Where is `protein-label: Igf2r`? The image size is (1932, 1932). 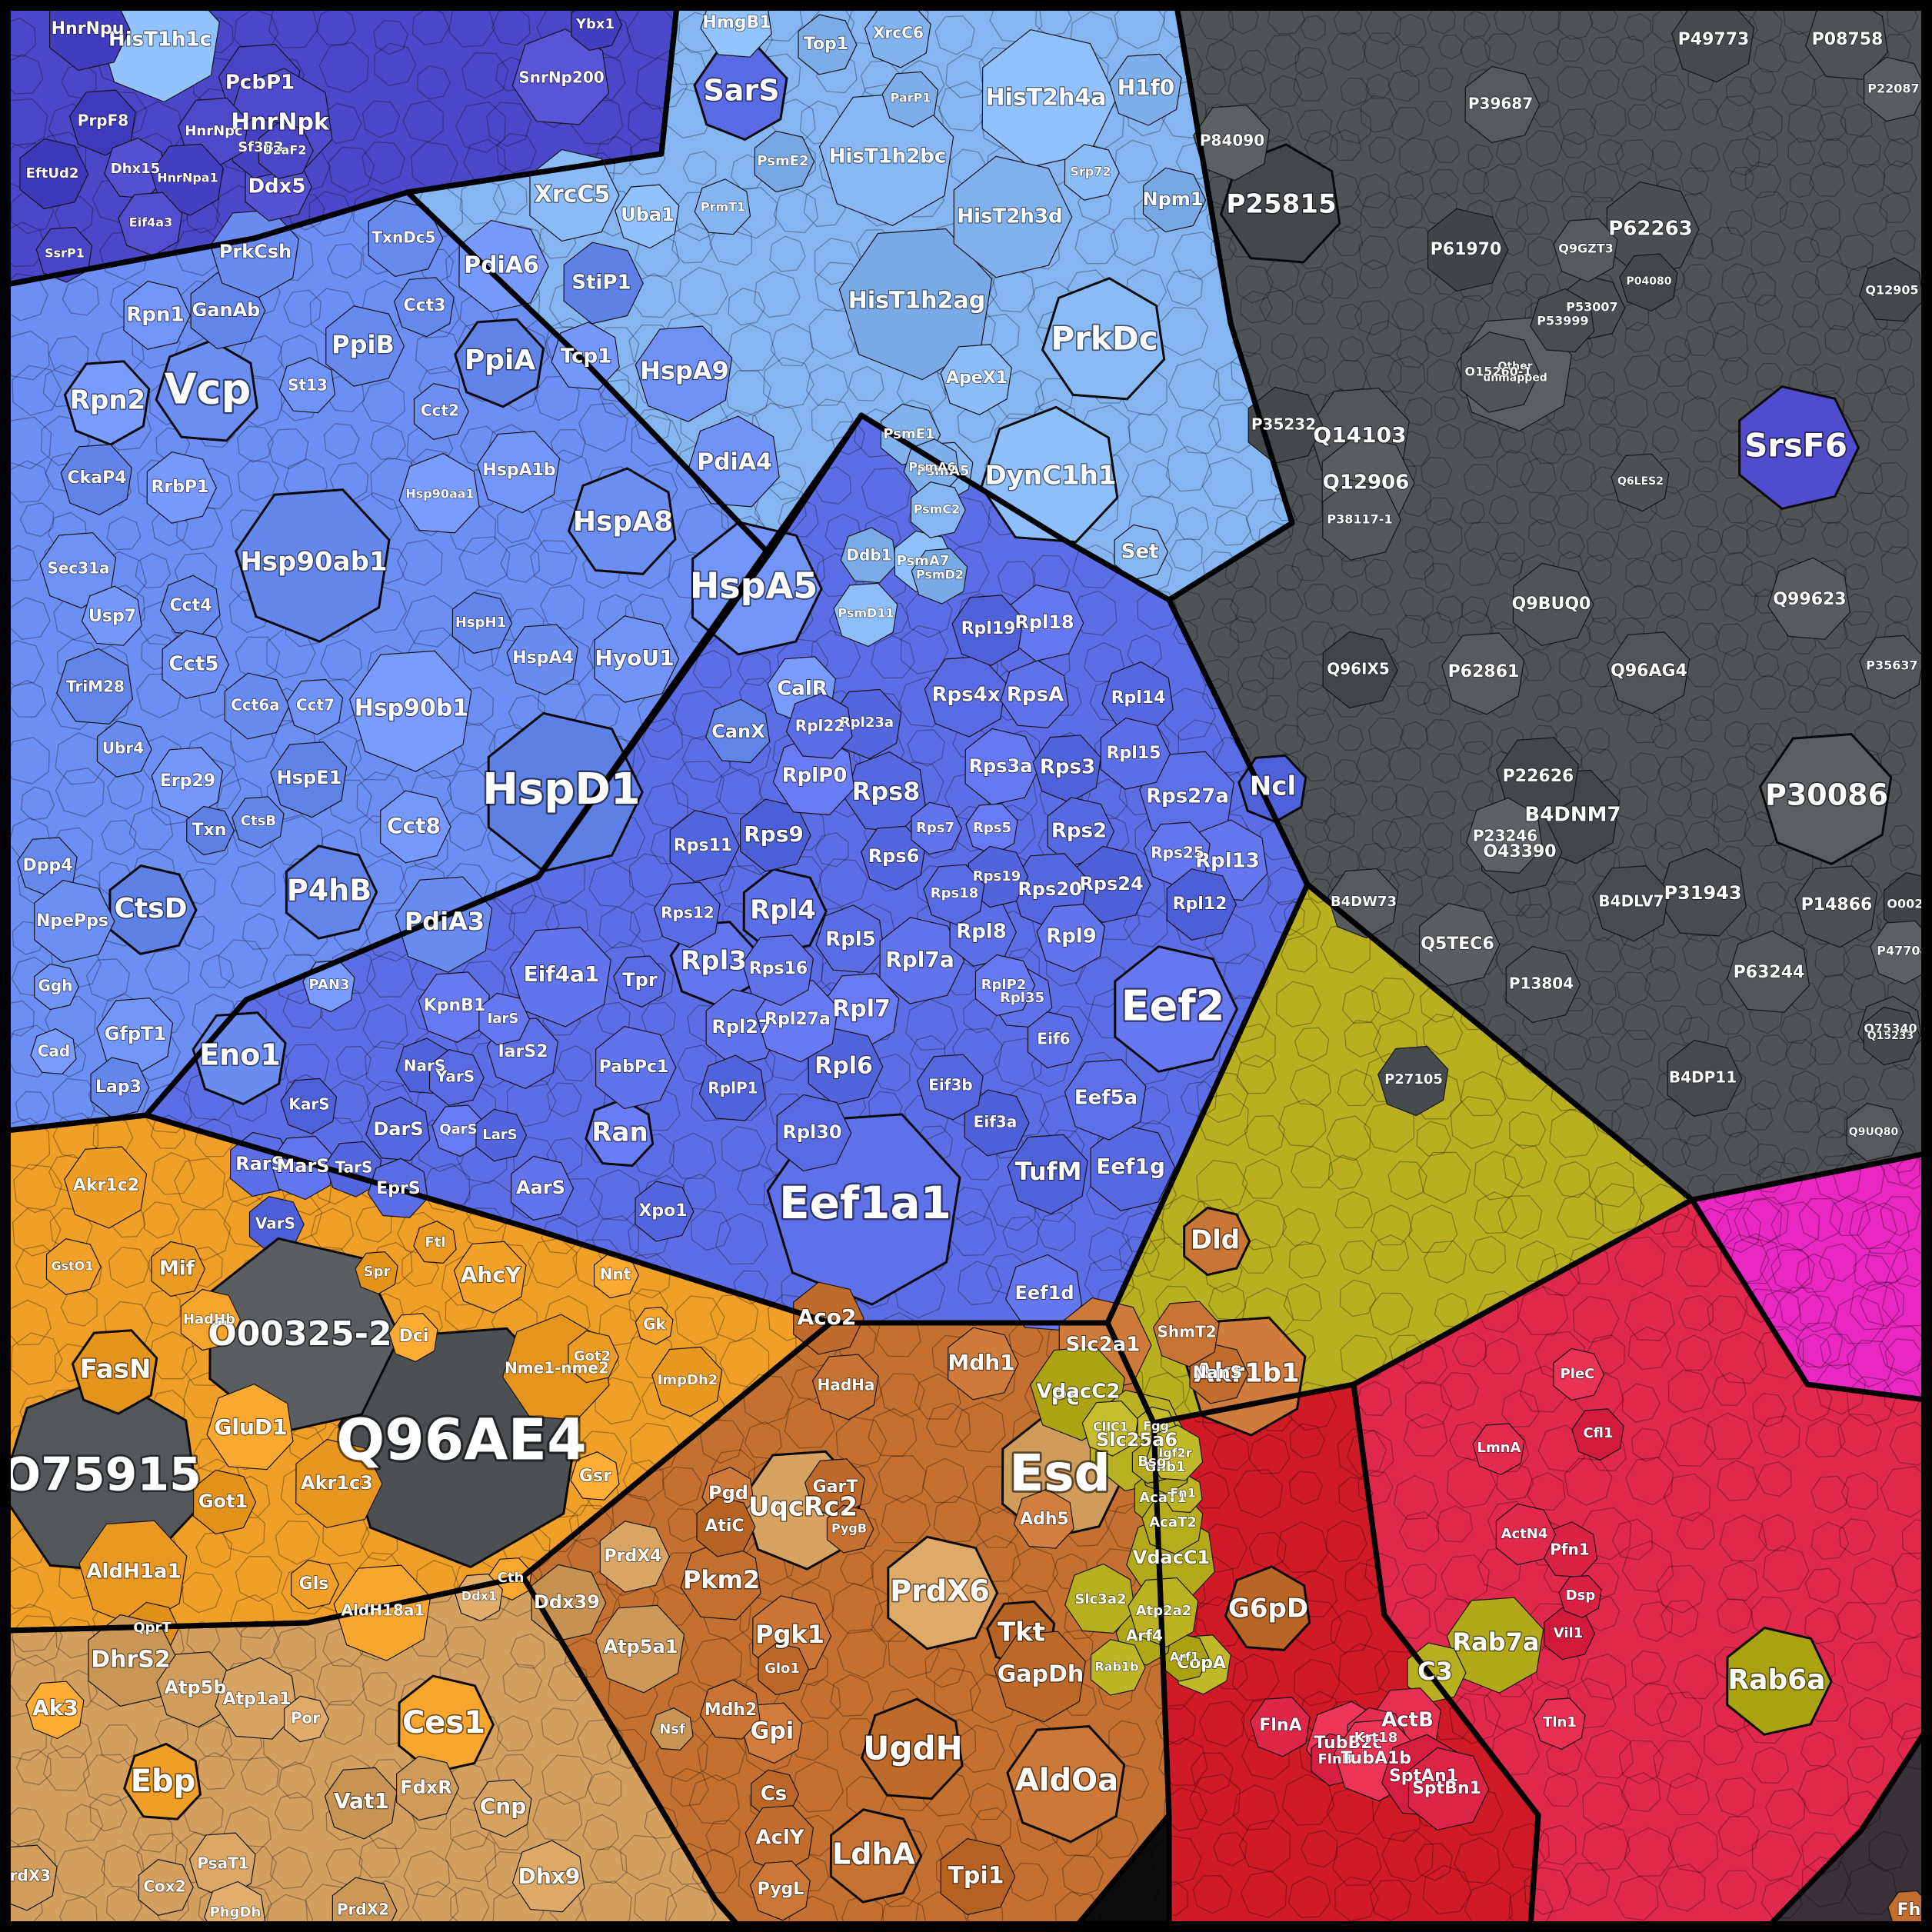 protein-label: Igf2r is located at coordinates (1175, 1453).